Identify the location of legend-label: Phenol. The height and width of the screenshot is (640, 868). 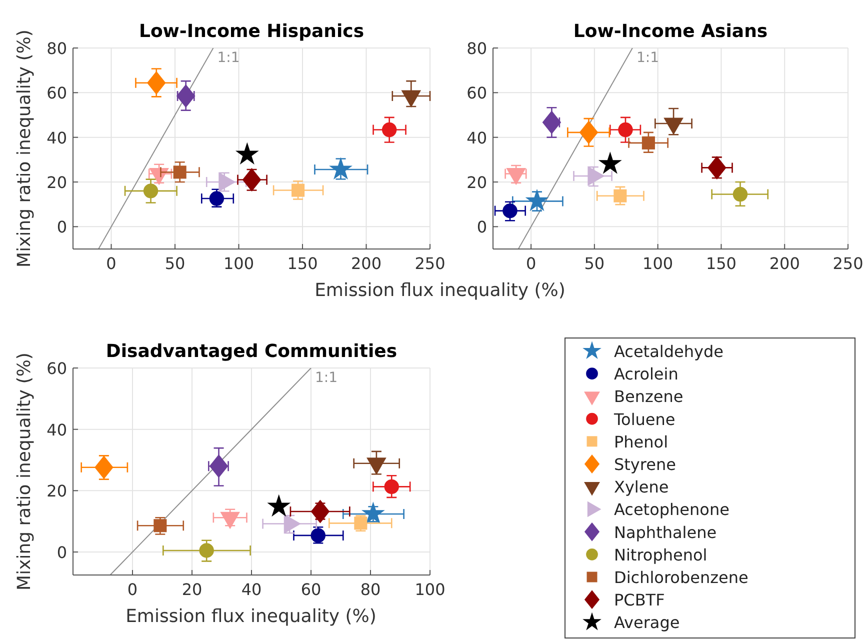
(641, 442).